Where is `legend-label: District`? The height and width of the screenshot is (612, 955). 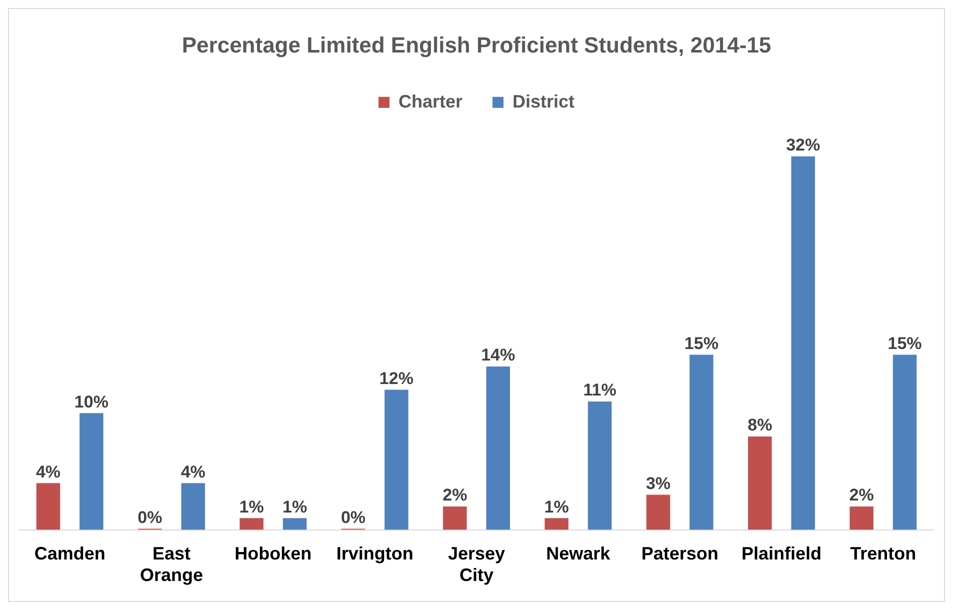
legend-label: District is located at coordinates (543, 101).